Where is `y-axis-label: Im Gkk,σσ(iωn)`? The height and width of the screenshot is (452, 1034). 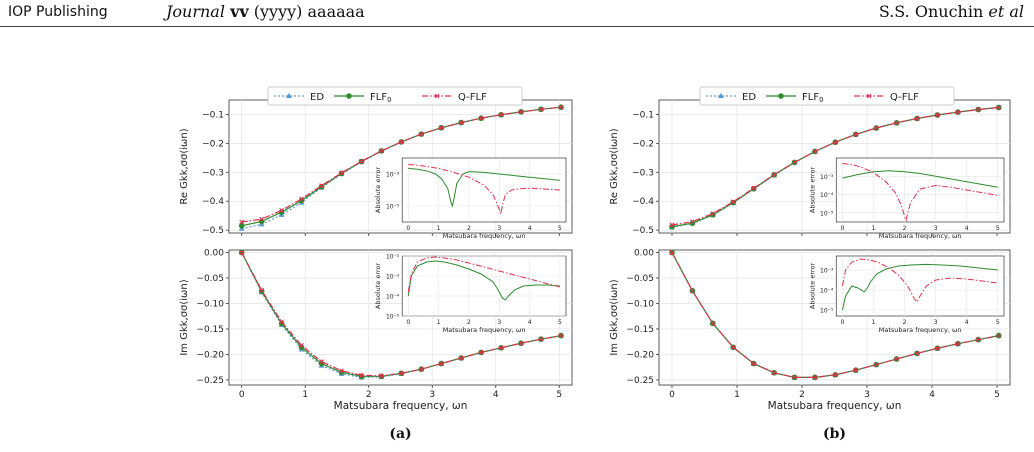 y-axis-label: Im Gkk,σσ(iωn) is located at coordinates (614, 317).